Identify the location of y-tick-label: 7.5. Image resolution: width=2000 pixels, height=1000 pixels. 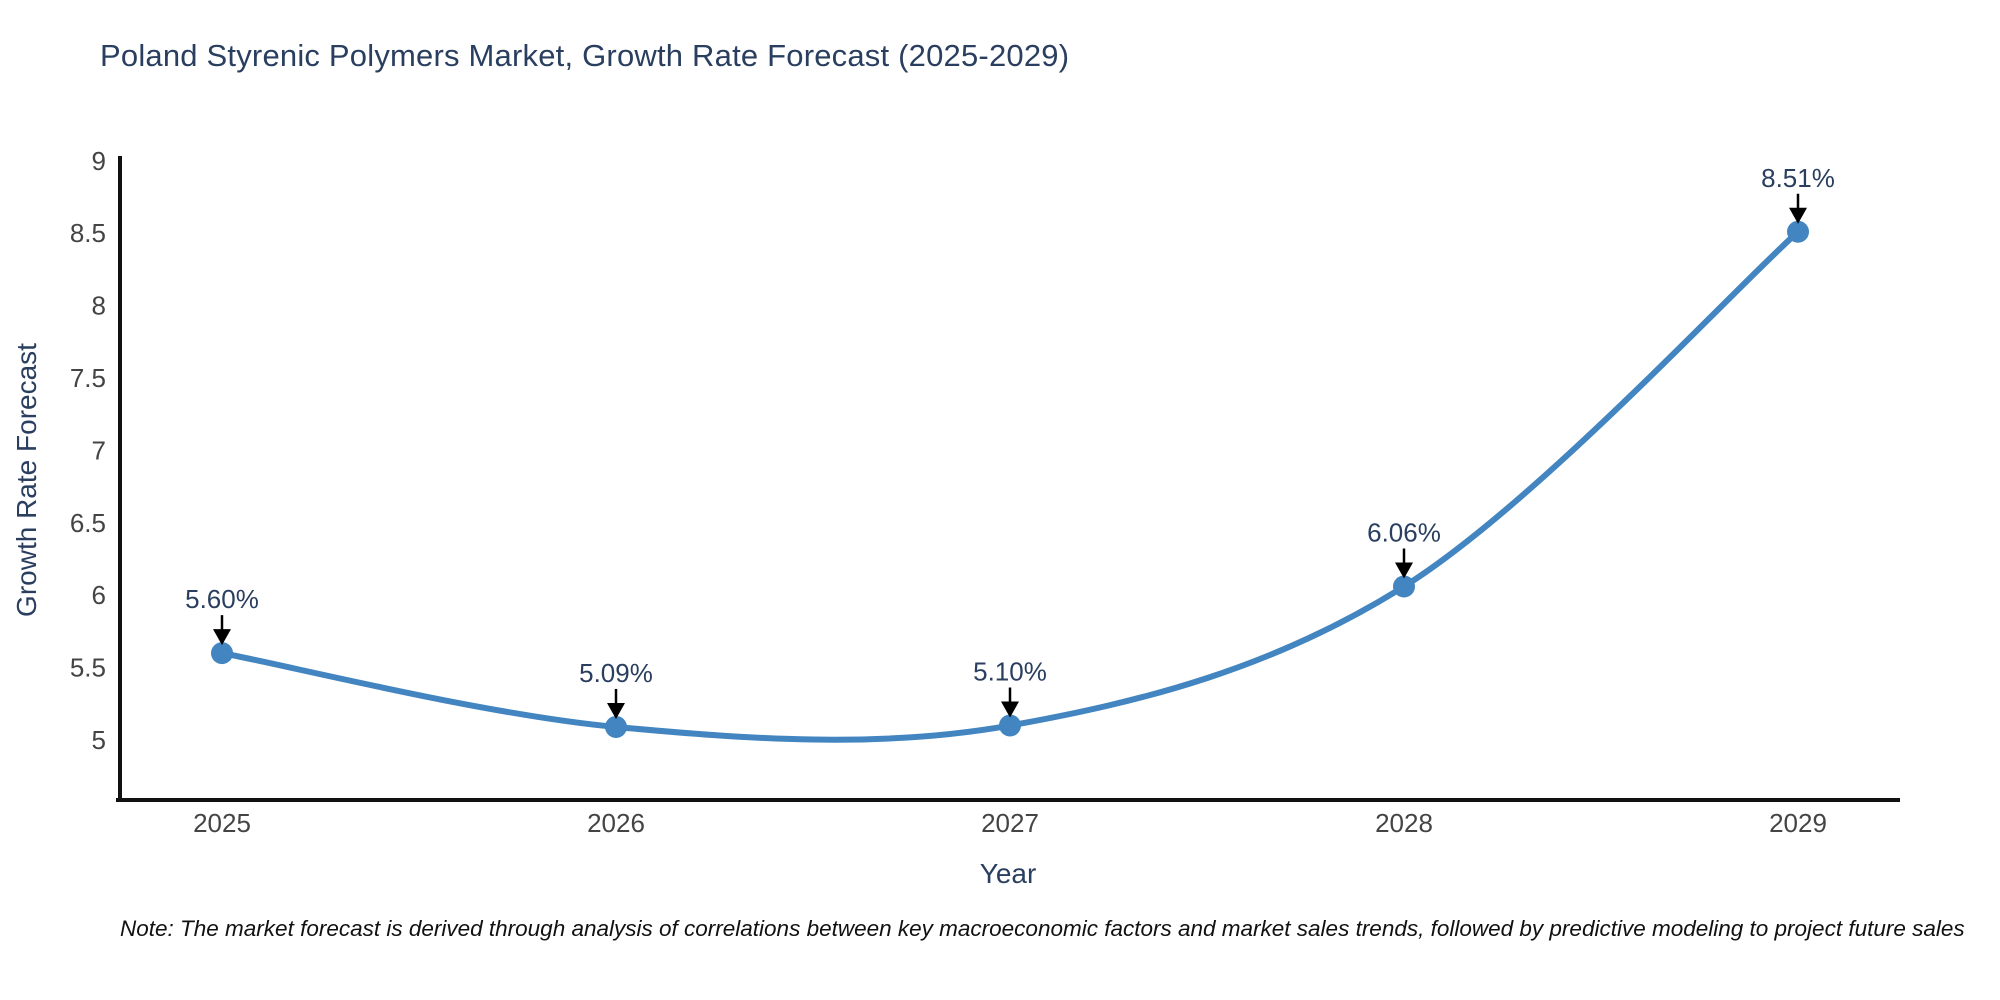
(88, 378).